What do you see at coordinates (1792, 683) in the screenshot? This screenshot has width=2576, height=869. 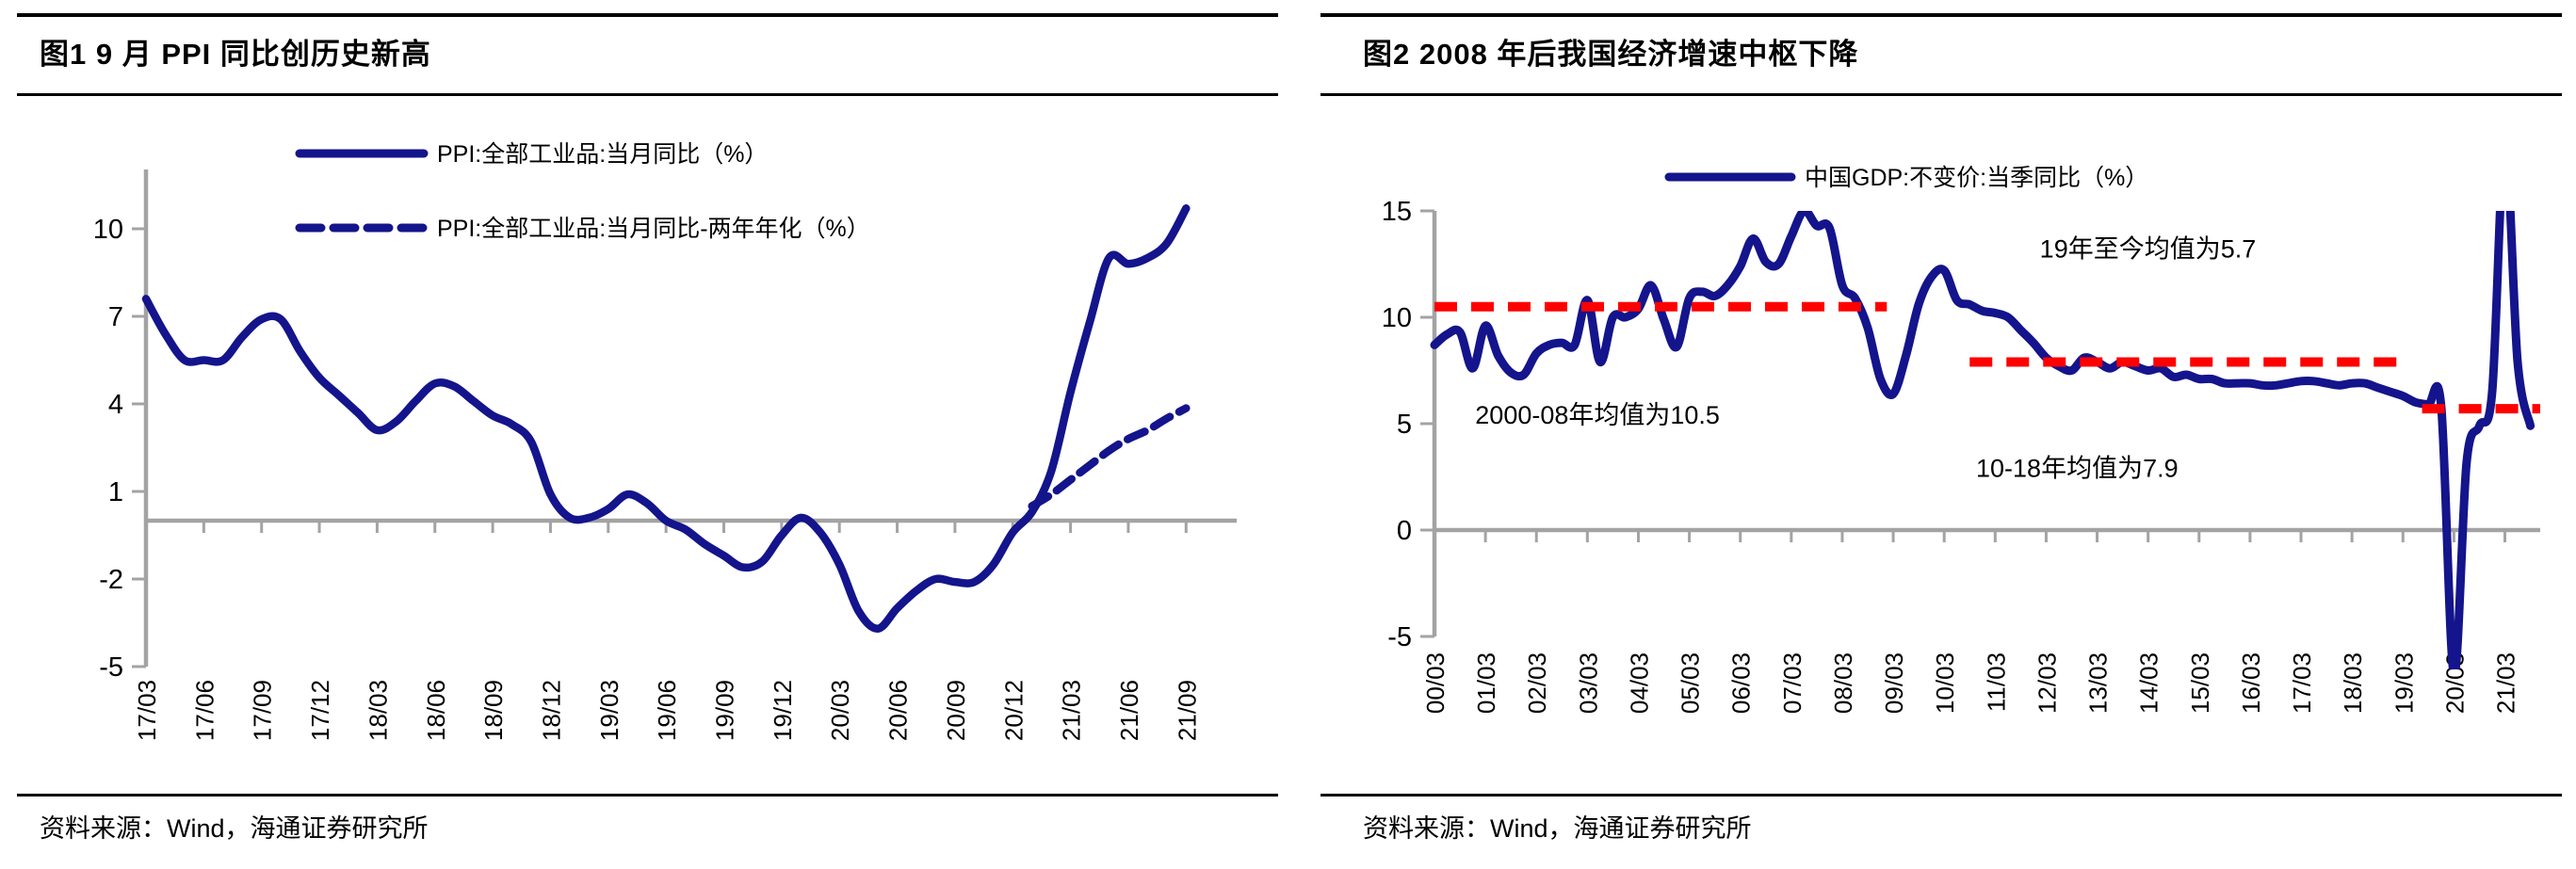 I see `fig2-x-tick-label: 07/03` at bounding box center [1792, 683].